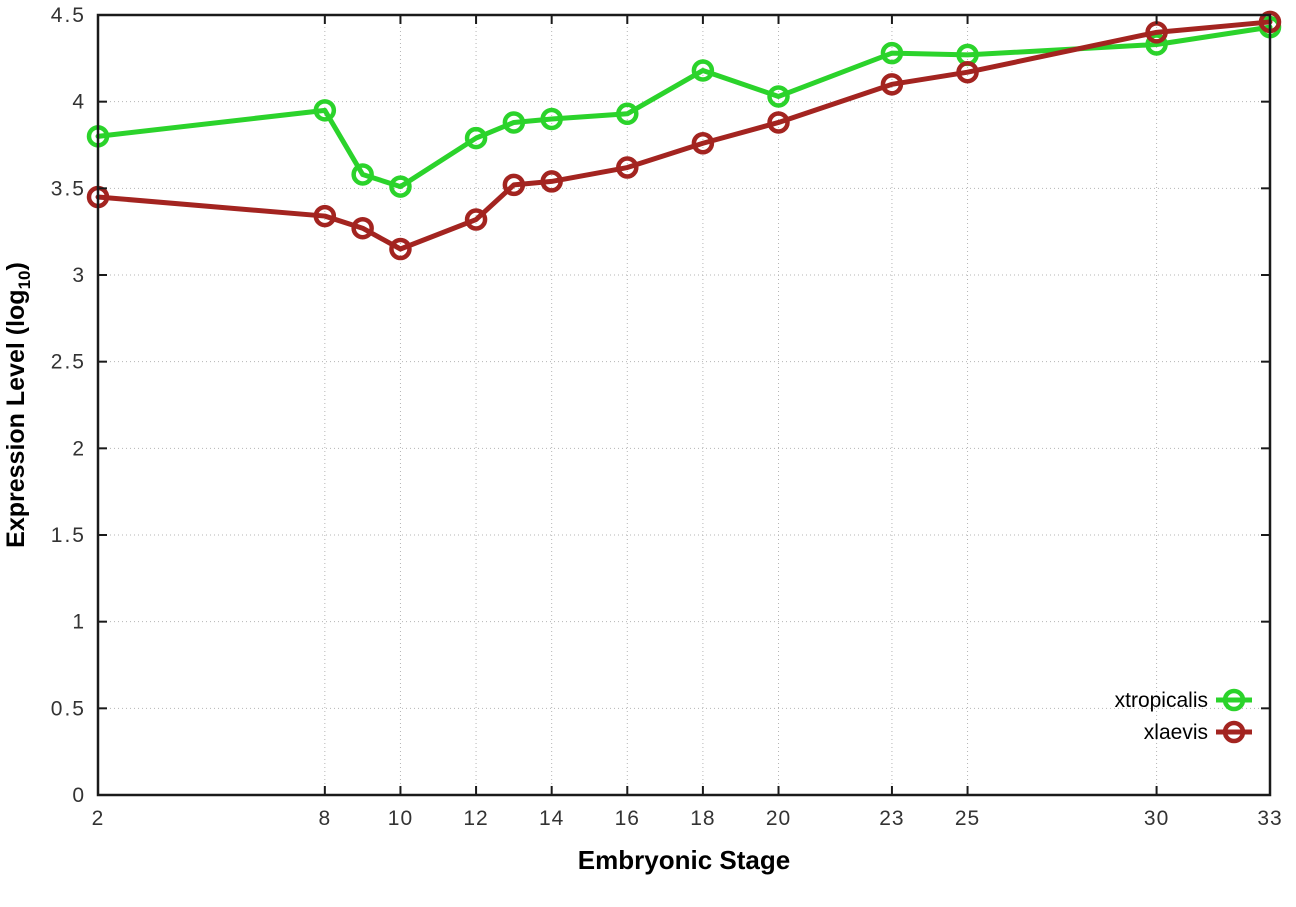 Image resolution: width=1296 pixels, height=907 pixels. I want to click on x-tick-label: 20, so click(778, 818).